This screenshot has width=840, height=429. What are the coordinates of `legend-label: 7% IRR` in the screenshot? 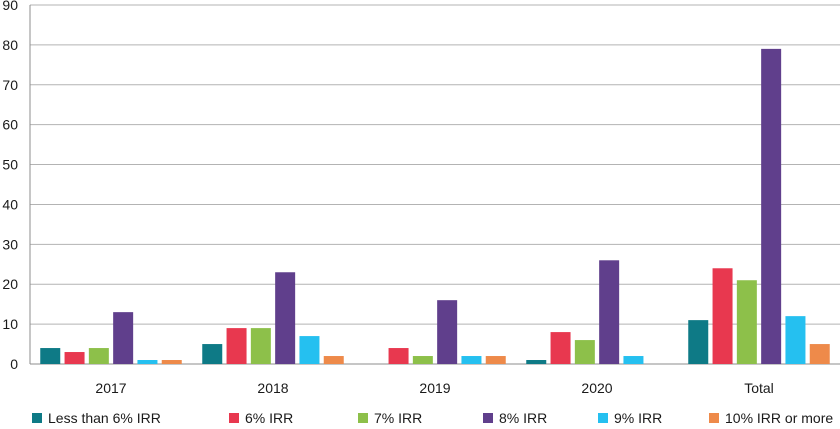 It's located at (398, 418).